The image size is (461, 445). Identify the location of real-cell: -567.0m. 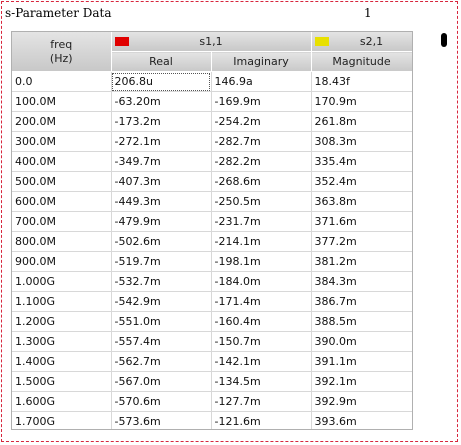
(161, 381).